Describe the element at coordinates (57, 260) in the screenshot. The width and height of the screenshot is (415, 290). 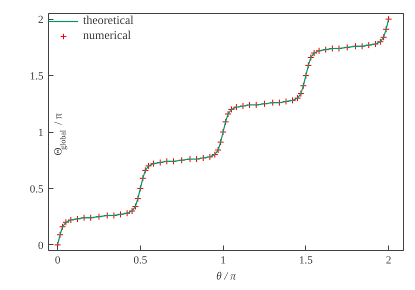
I see `x-tick-label: 0` at that location.